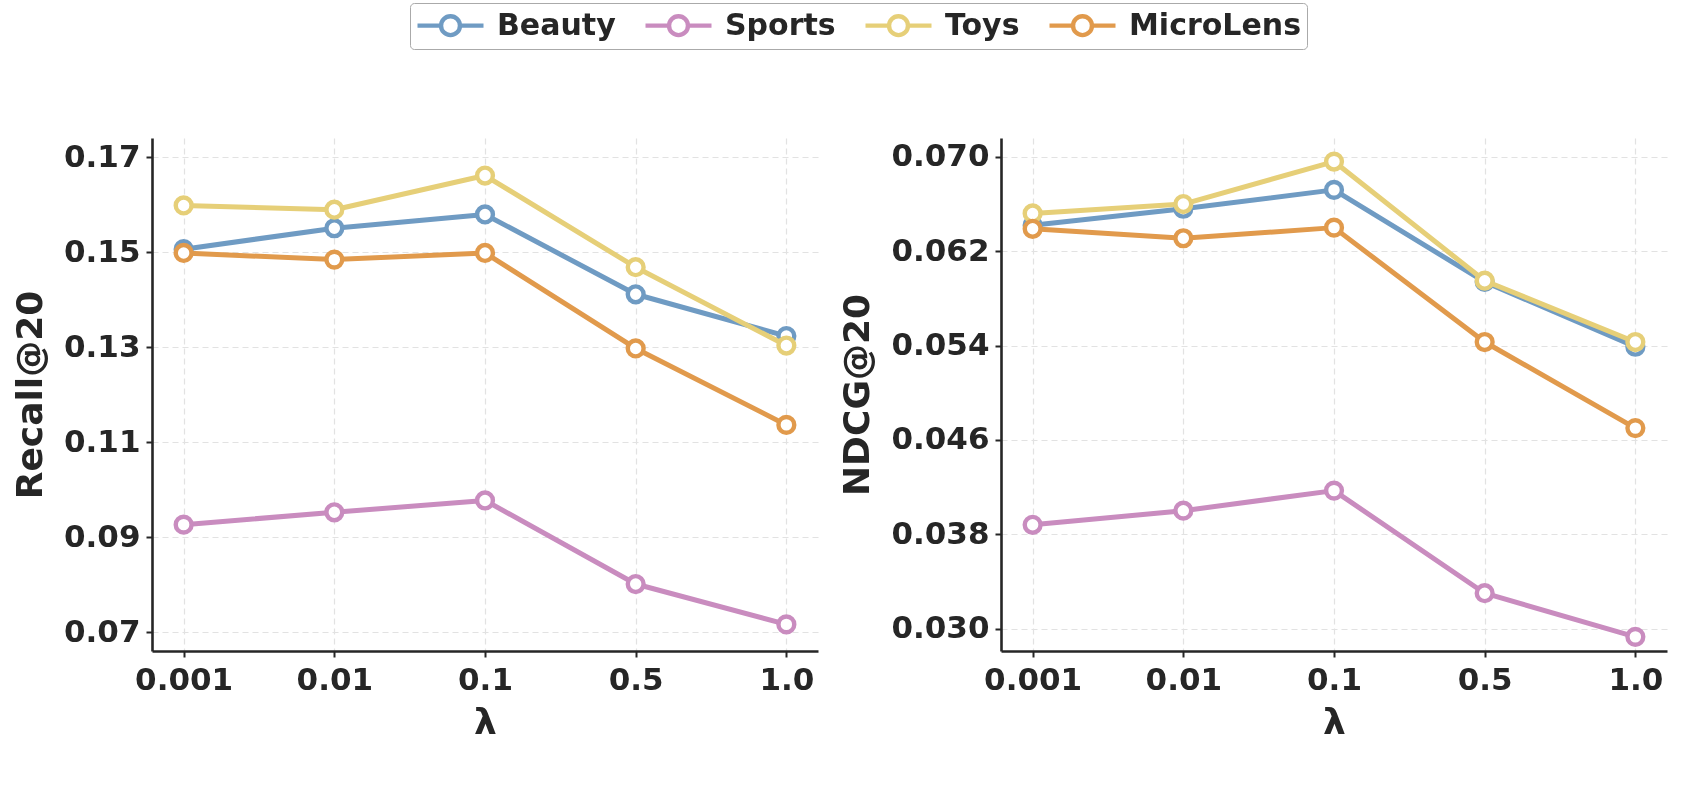  What do you see at coordinates (857, 395) in the screenshot?
I see `y-axis-title: NDCG@20` at bounding box center [857, 395].